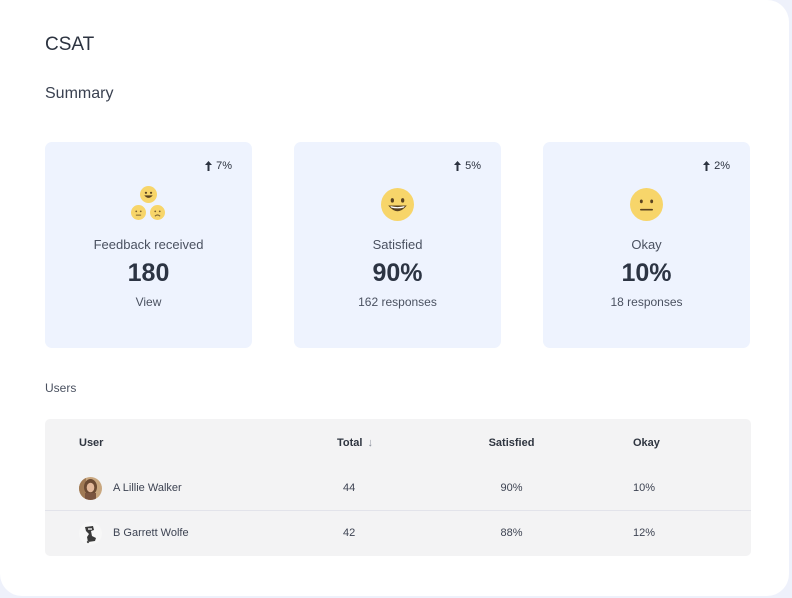  What do you see at coordinates (70, 44) in the screenshot?
I see `page-title: CSAT` at bounding box center [70, 44].